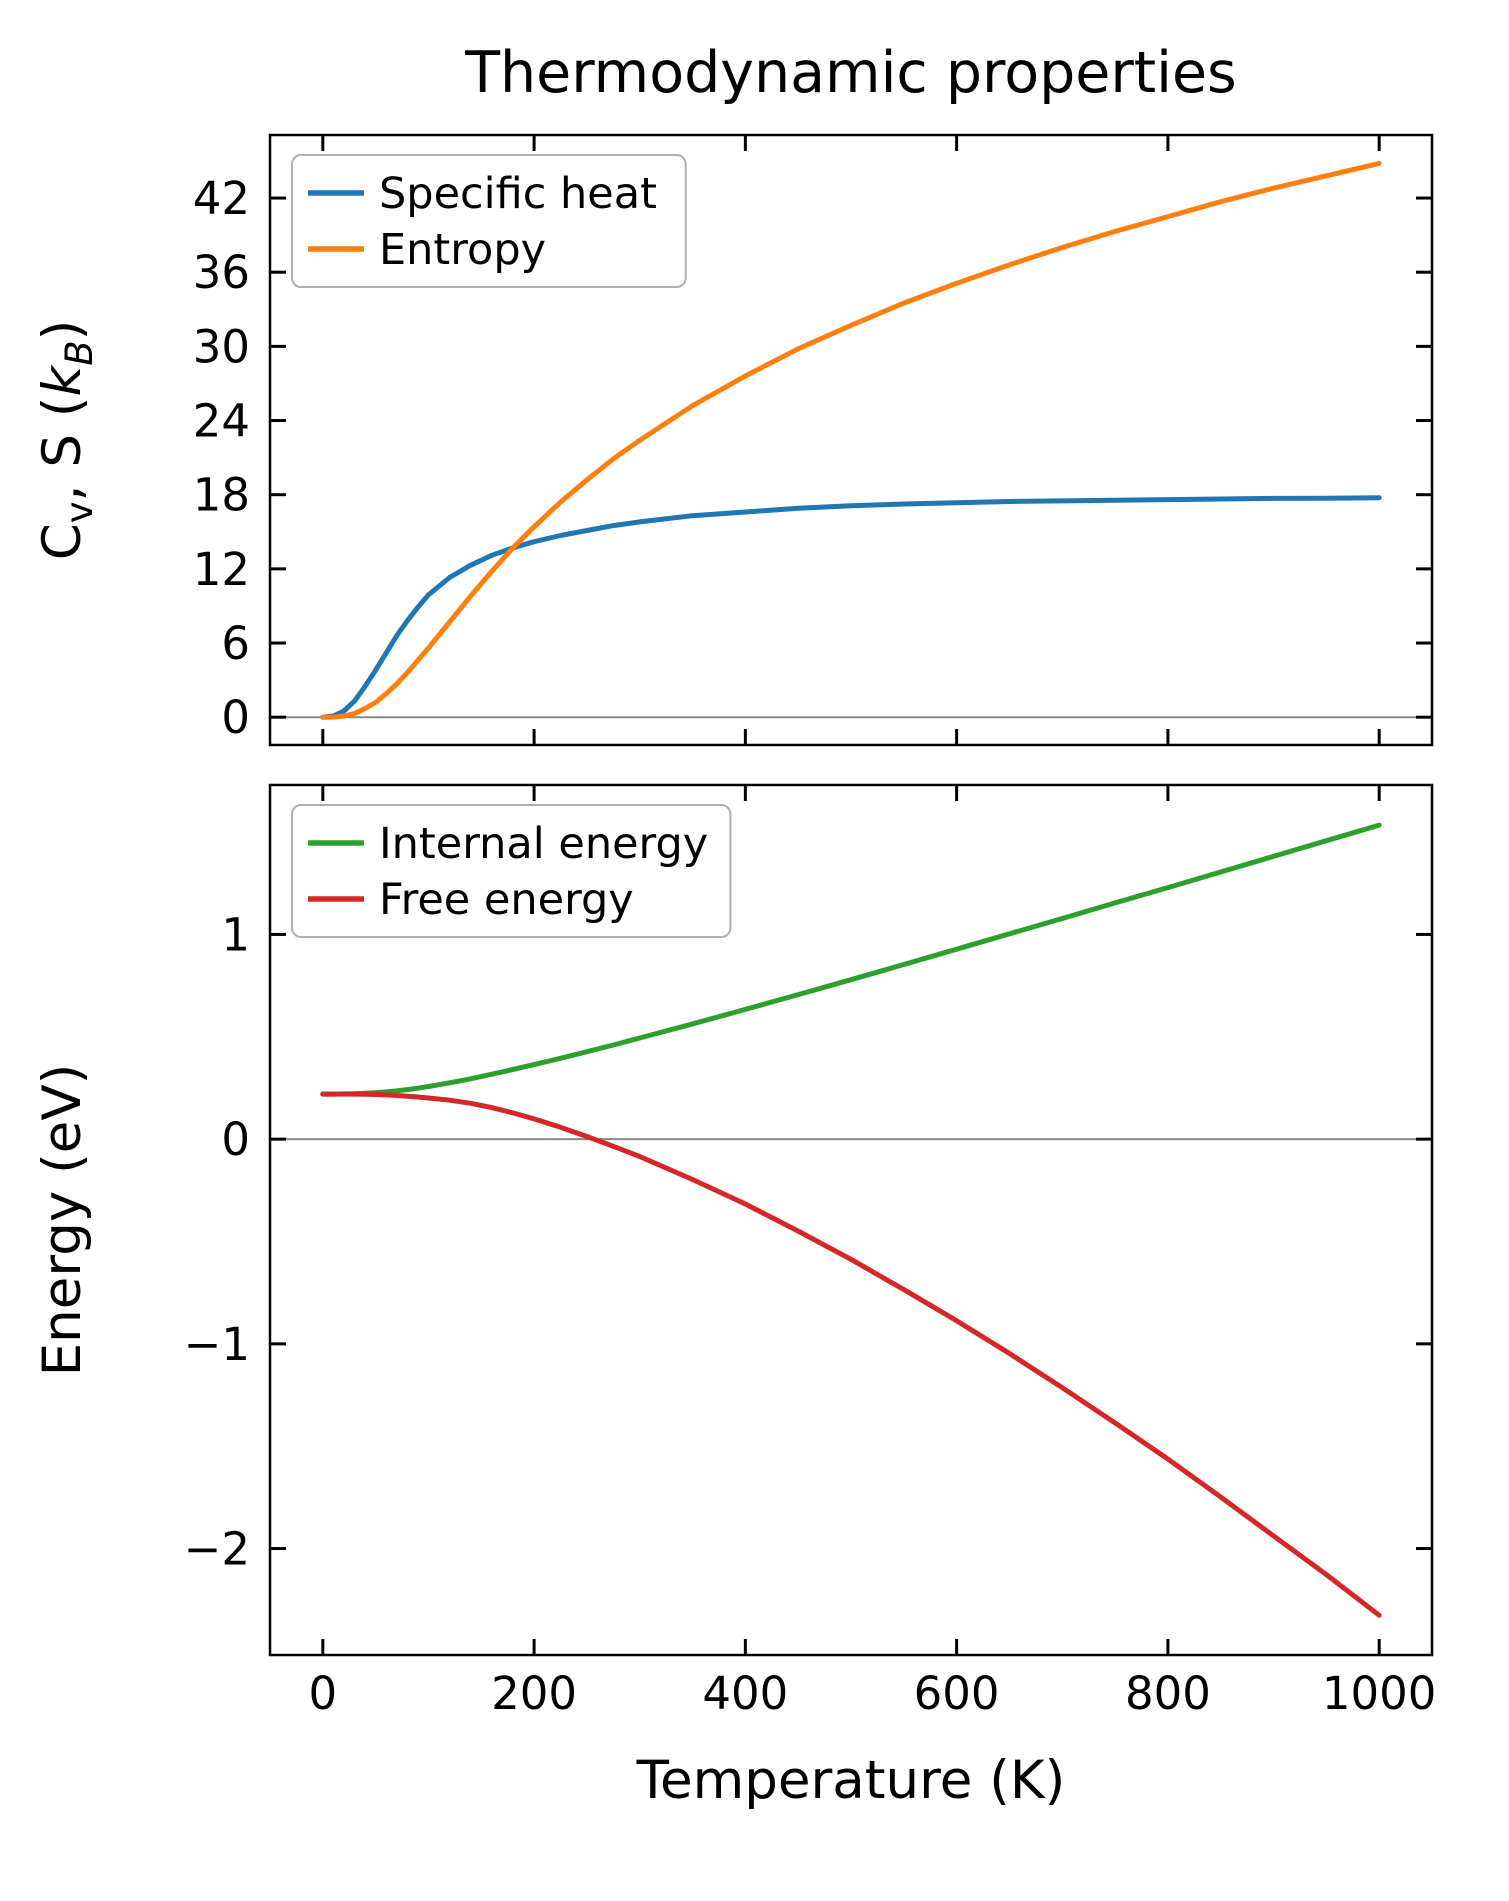 Image resolution: width=1509 pixels, height=1901 pixels. I want to click on y-axis-label-bottom: Energy (eV), so click(62, 1220).